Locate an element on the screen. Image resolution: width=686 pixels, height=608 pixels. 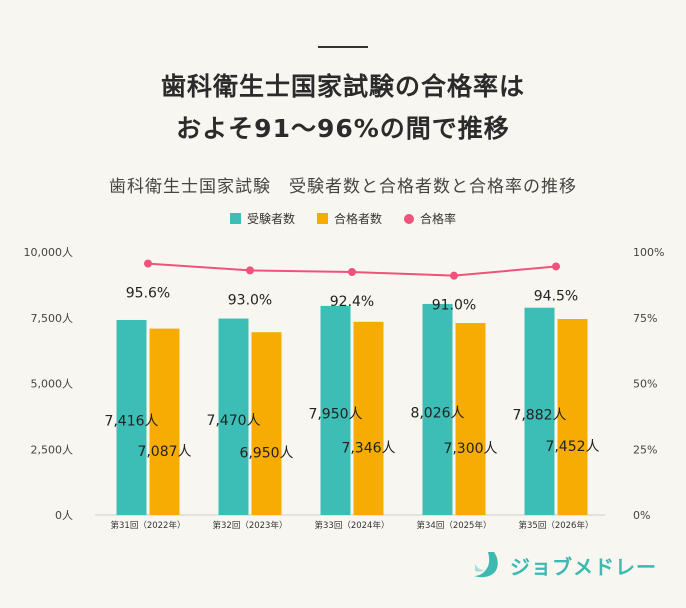
chart-legend: 受験者数 合格者数 合格率 is located at coordinates (343, 218).